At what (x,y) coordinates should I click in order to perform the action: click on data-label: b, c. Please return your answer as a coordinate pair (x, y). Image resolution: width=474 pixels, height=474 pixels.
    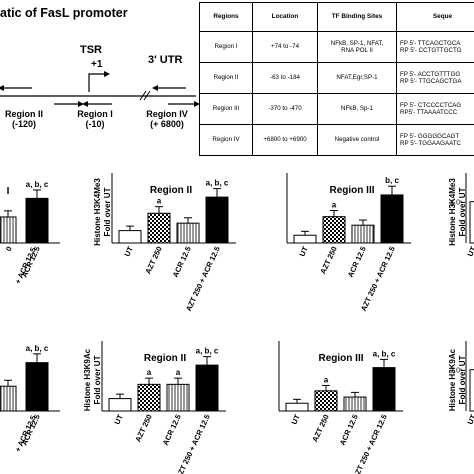
    Looking at the image, I should click on (392, 180).